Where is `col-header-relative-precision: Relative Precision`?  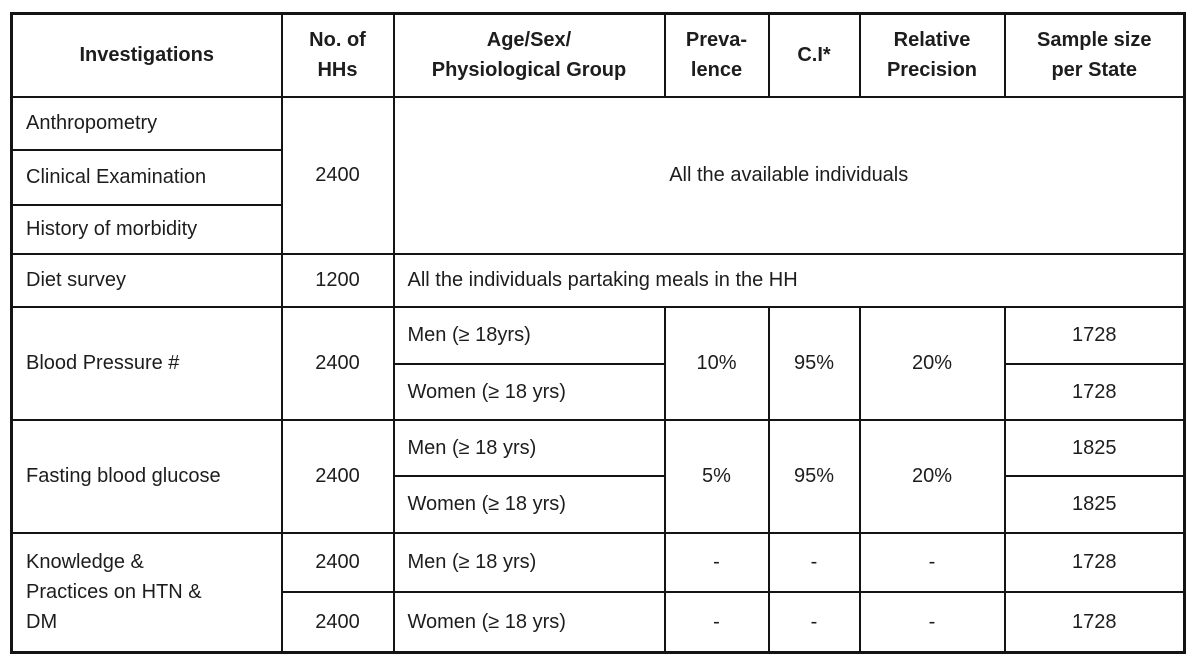 col-header-relative-precision: Relative Precision is located at coordinates (932, 55).